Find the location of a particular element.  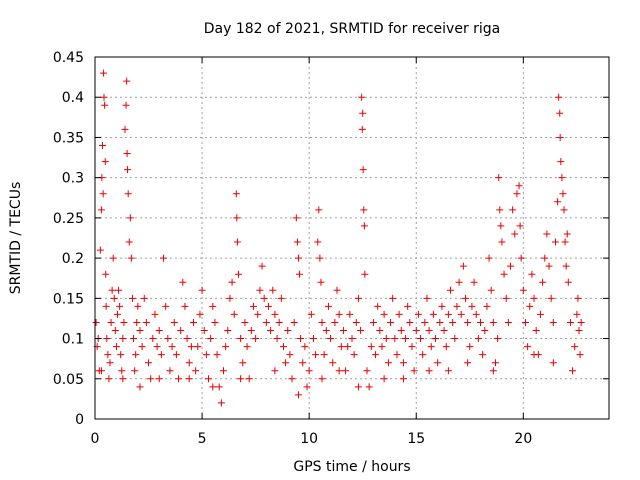

y-tick-label: 0.2 is located at coordinates (73, 259).